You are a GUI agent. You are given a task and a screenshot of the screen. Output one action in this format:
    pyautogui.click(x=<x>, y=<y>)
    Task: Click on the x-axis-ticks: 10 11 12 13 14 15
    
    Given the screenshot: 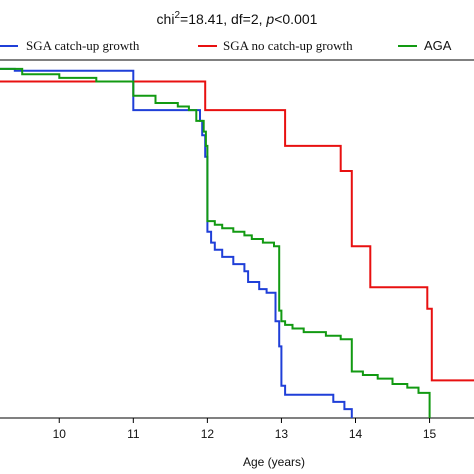 What is the action you would take?
    pyautogui.click(x=245, y=429)
    